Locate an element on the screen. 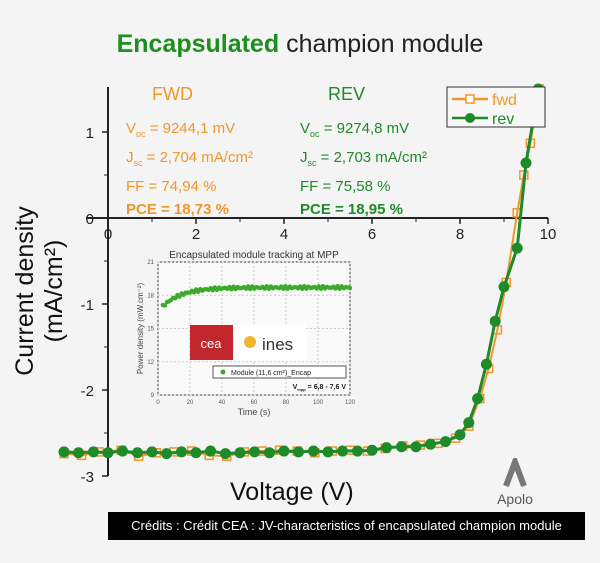 This screenshot has height=563, width=600. x-axis-label: Voltage (V) is located at coordinates (292, 492).